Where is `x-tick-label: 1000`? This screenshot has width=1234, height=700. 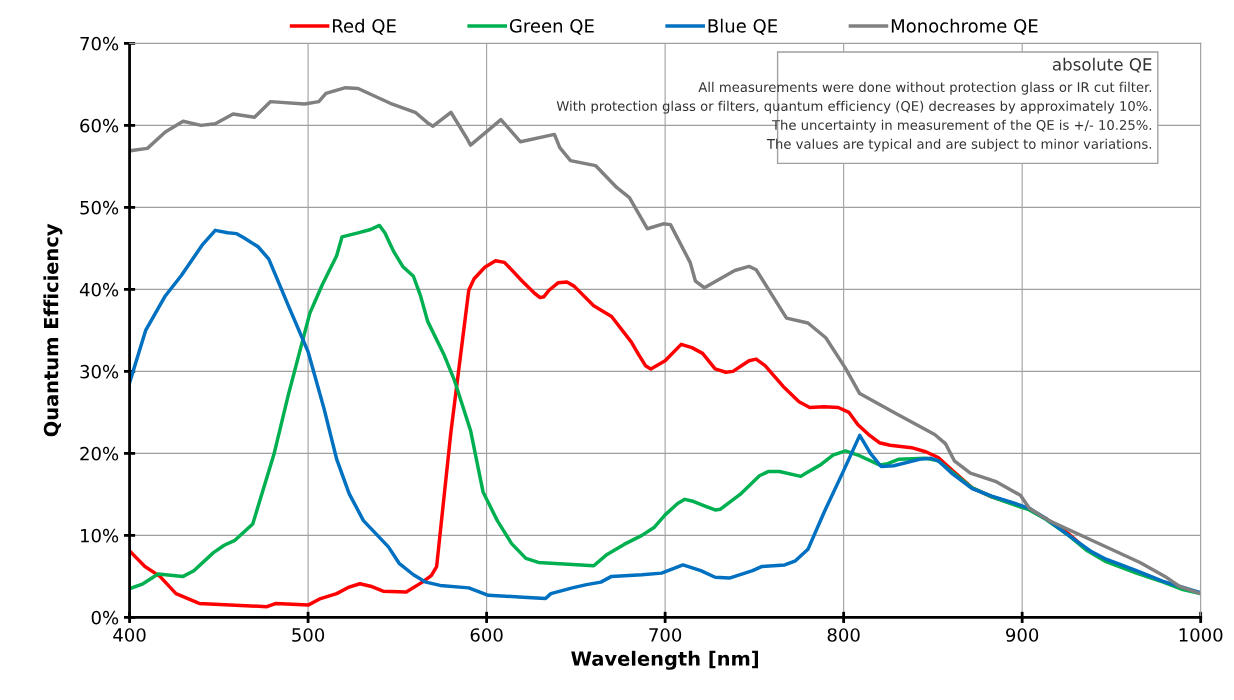 x-tick-label: 1000 is located at coordinates (1201, 635).